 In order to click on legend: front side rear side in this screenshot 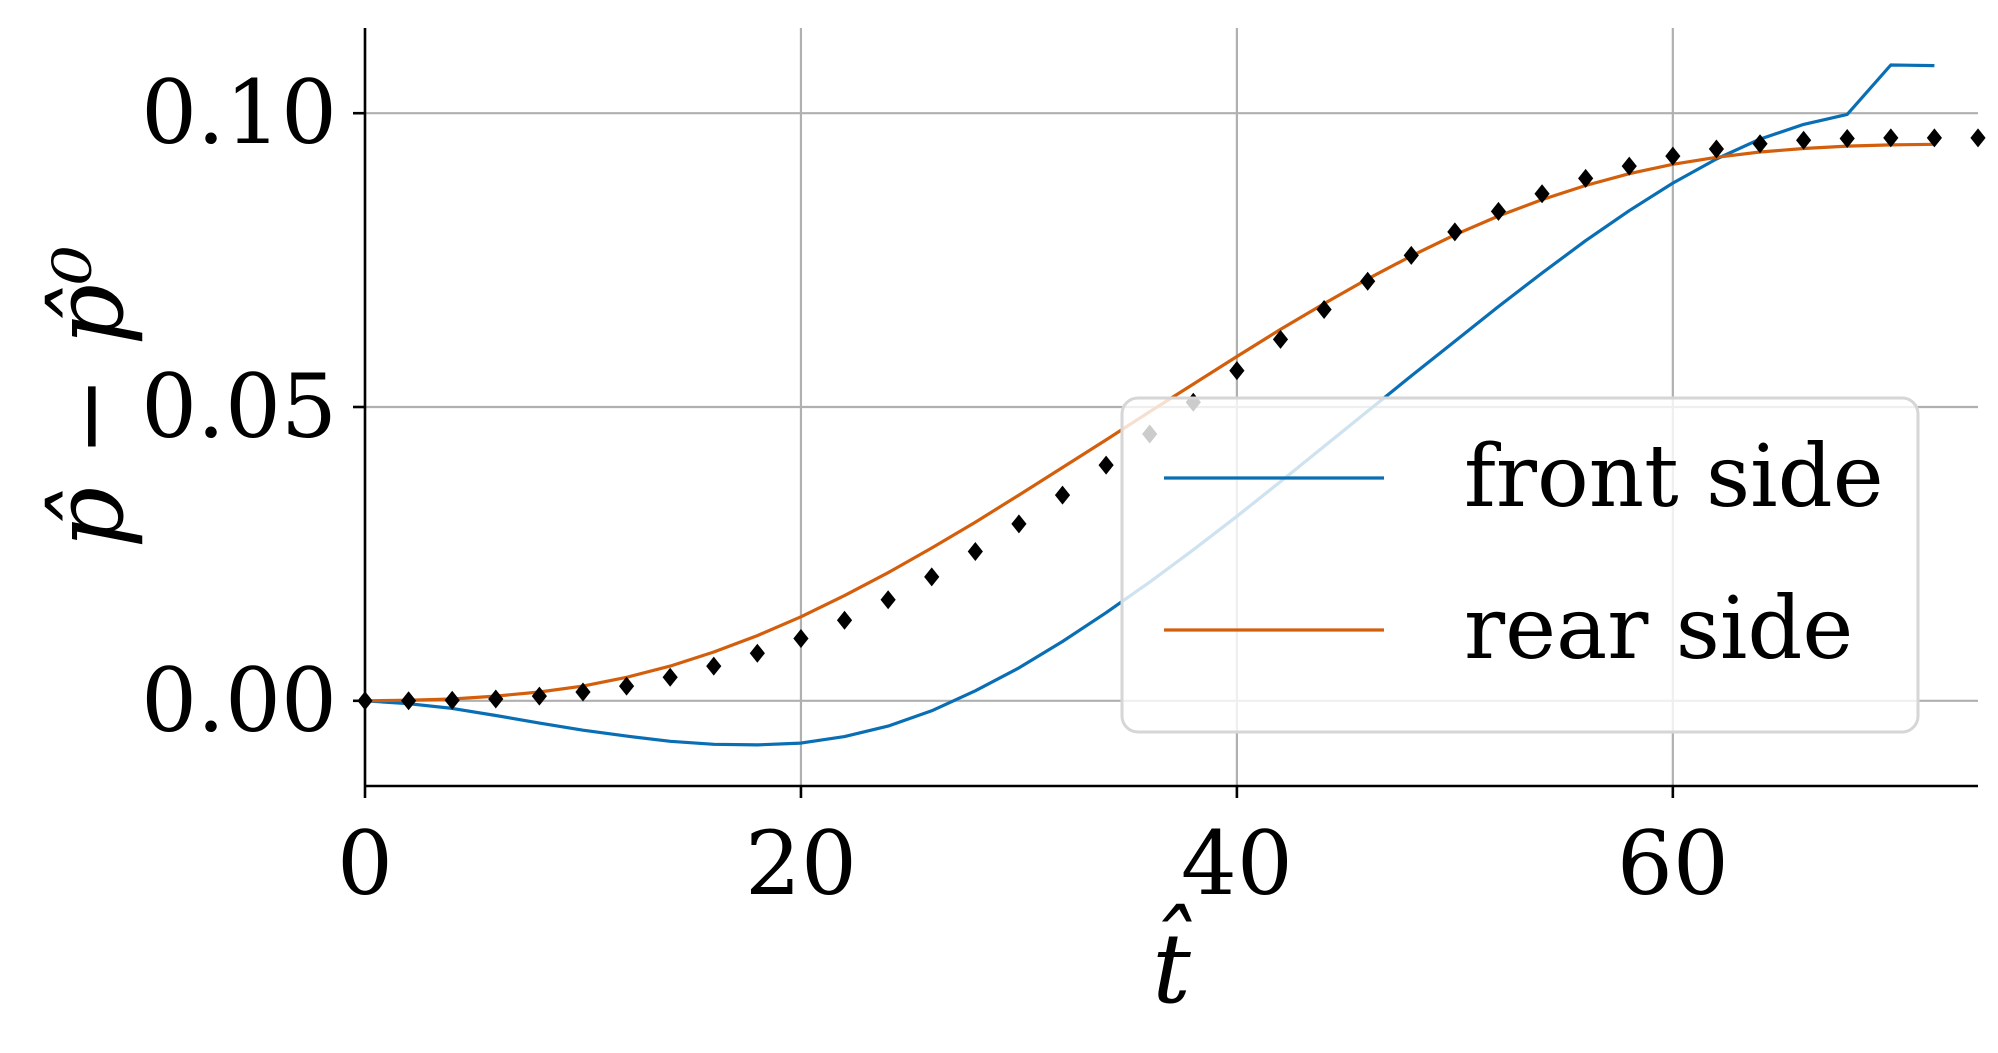, I will do `click(1520, 565)`.